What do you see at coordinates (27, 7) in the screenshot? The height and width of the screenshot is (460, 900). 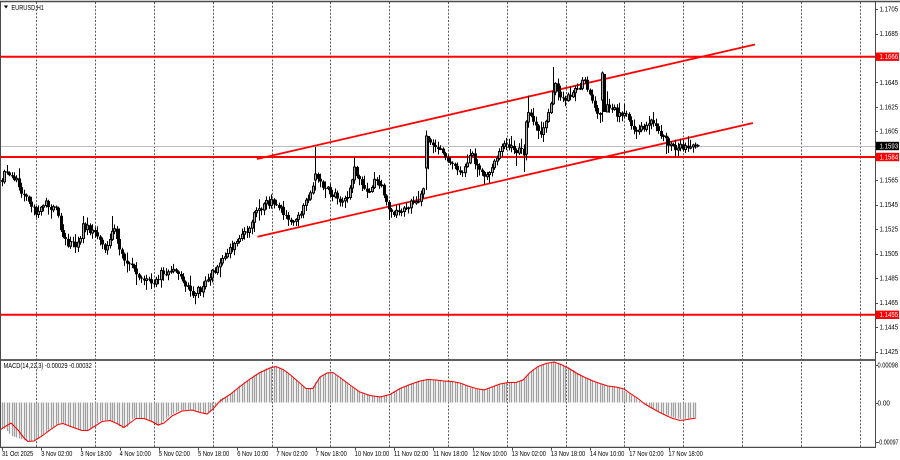 I see `svg-text: EURUSD,H1` at bounding box center [27, 7].